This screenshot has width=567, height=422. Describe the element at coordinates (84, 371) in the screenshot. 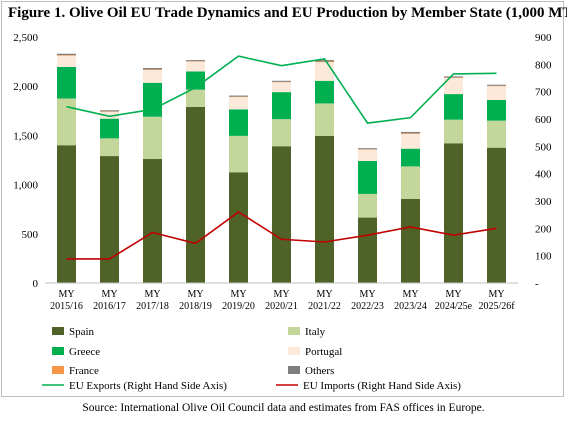

I see `legend-label-france: France` at that location.